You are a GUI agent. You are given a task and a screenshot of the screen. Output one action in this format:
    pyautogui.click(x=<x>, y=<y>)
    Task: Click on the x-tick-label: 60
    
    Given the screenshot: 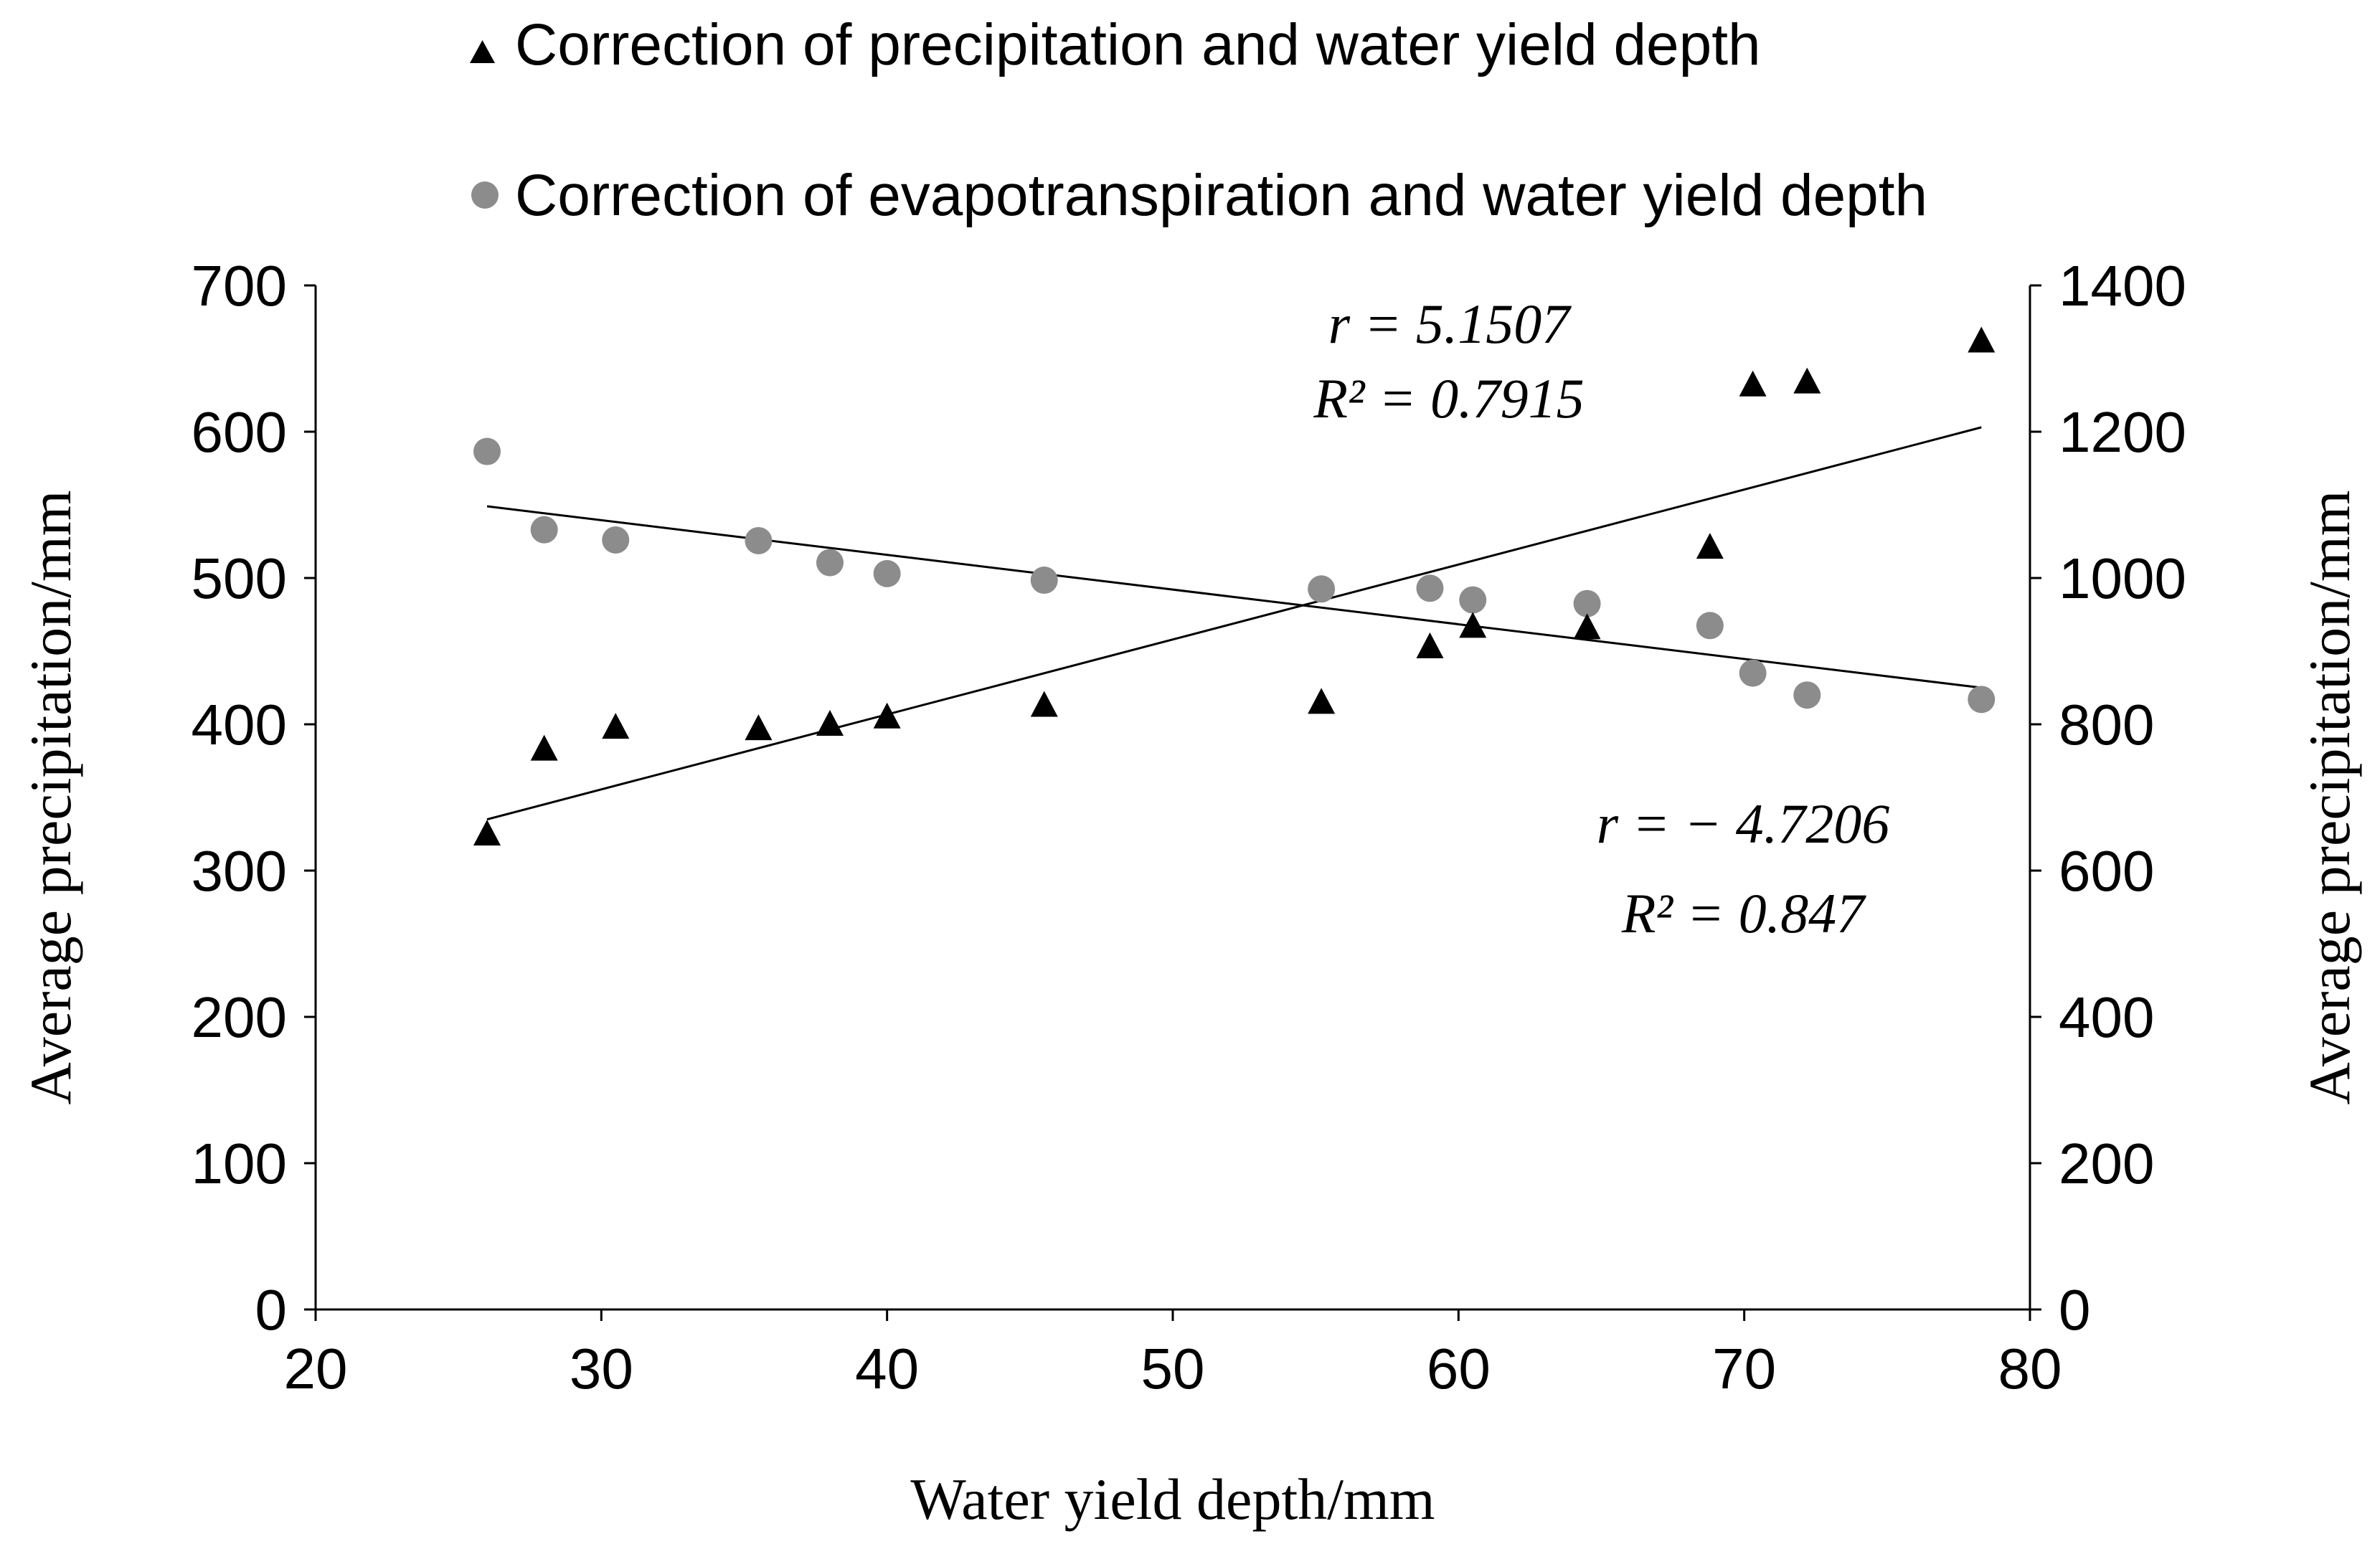 What is the action you would take?
    pyautogui.click(x=1459, y=1369)
    